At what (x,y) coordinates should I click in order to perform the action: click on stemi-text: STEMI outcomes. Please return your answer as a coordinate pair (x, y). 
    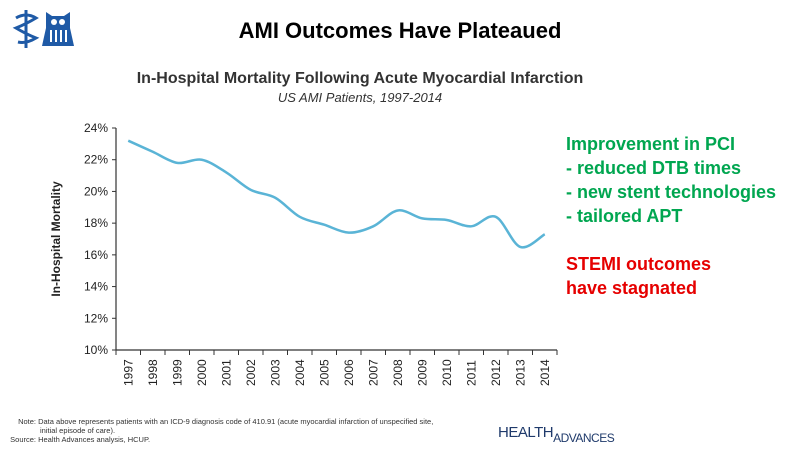
    Looking at the image, I should click on (639, 264).